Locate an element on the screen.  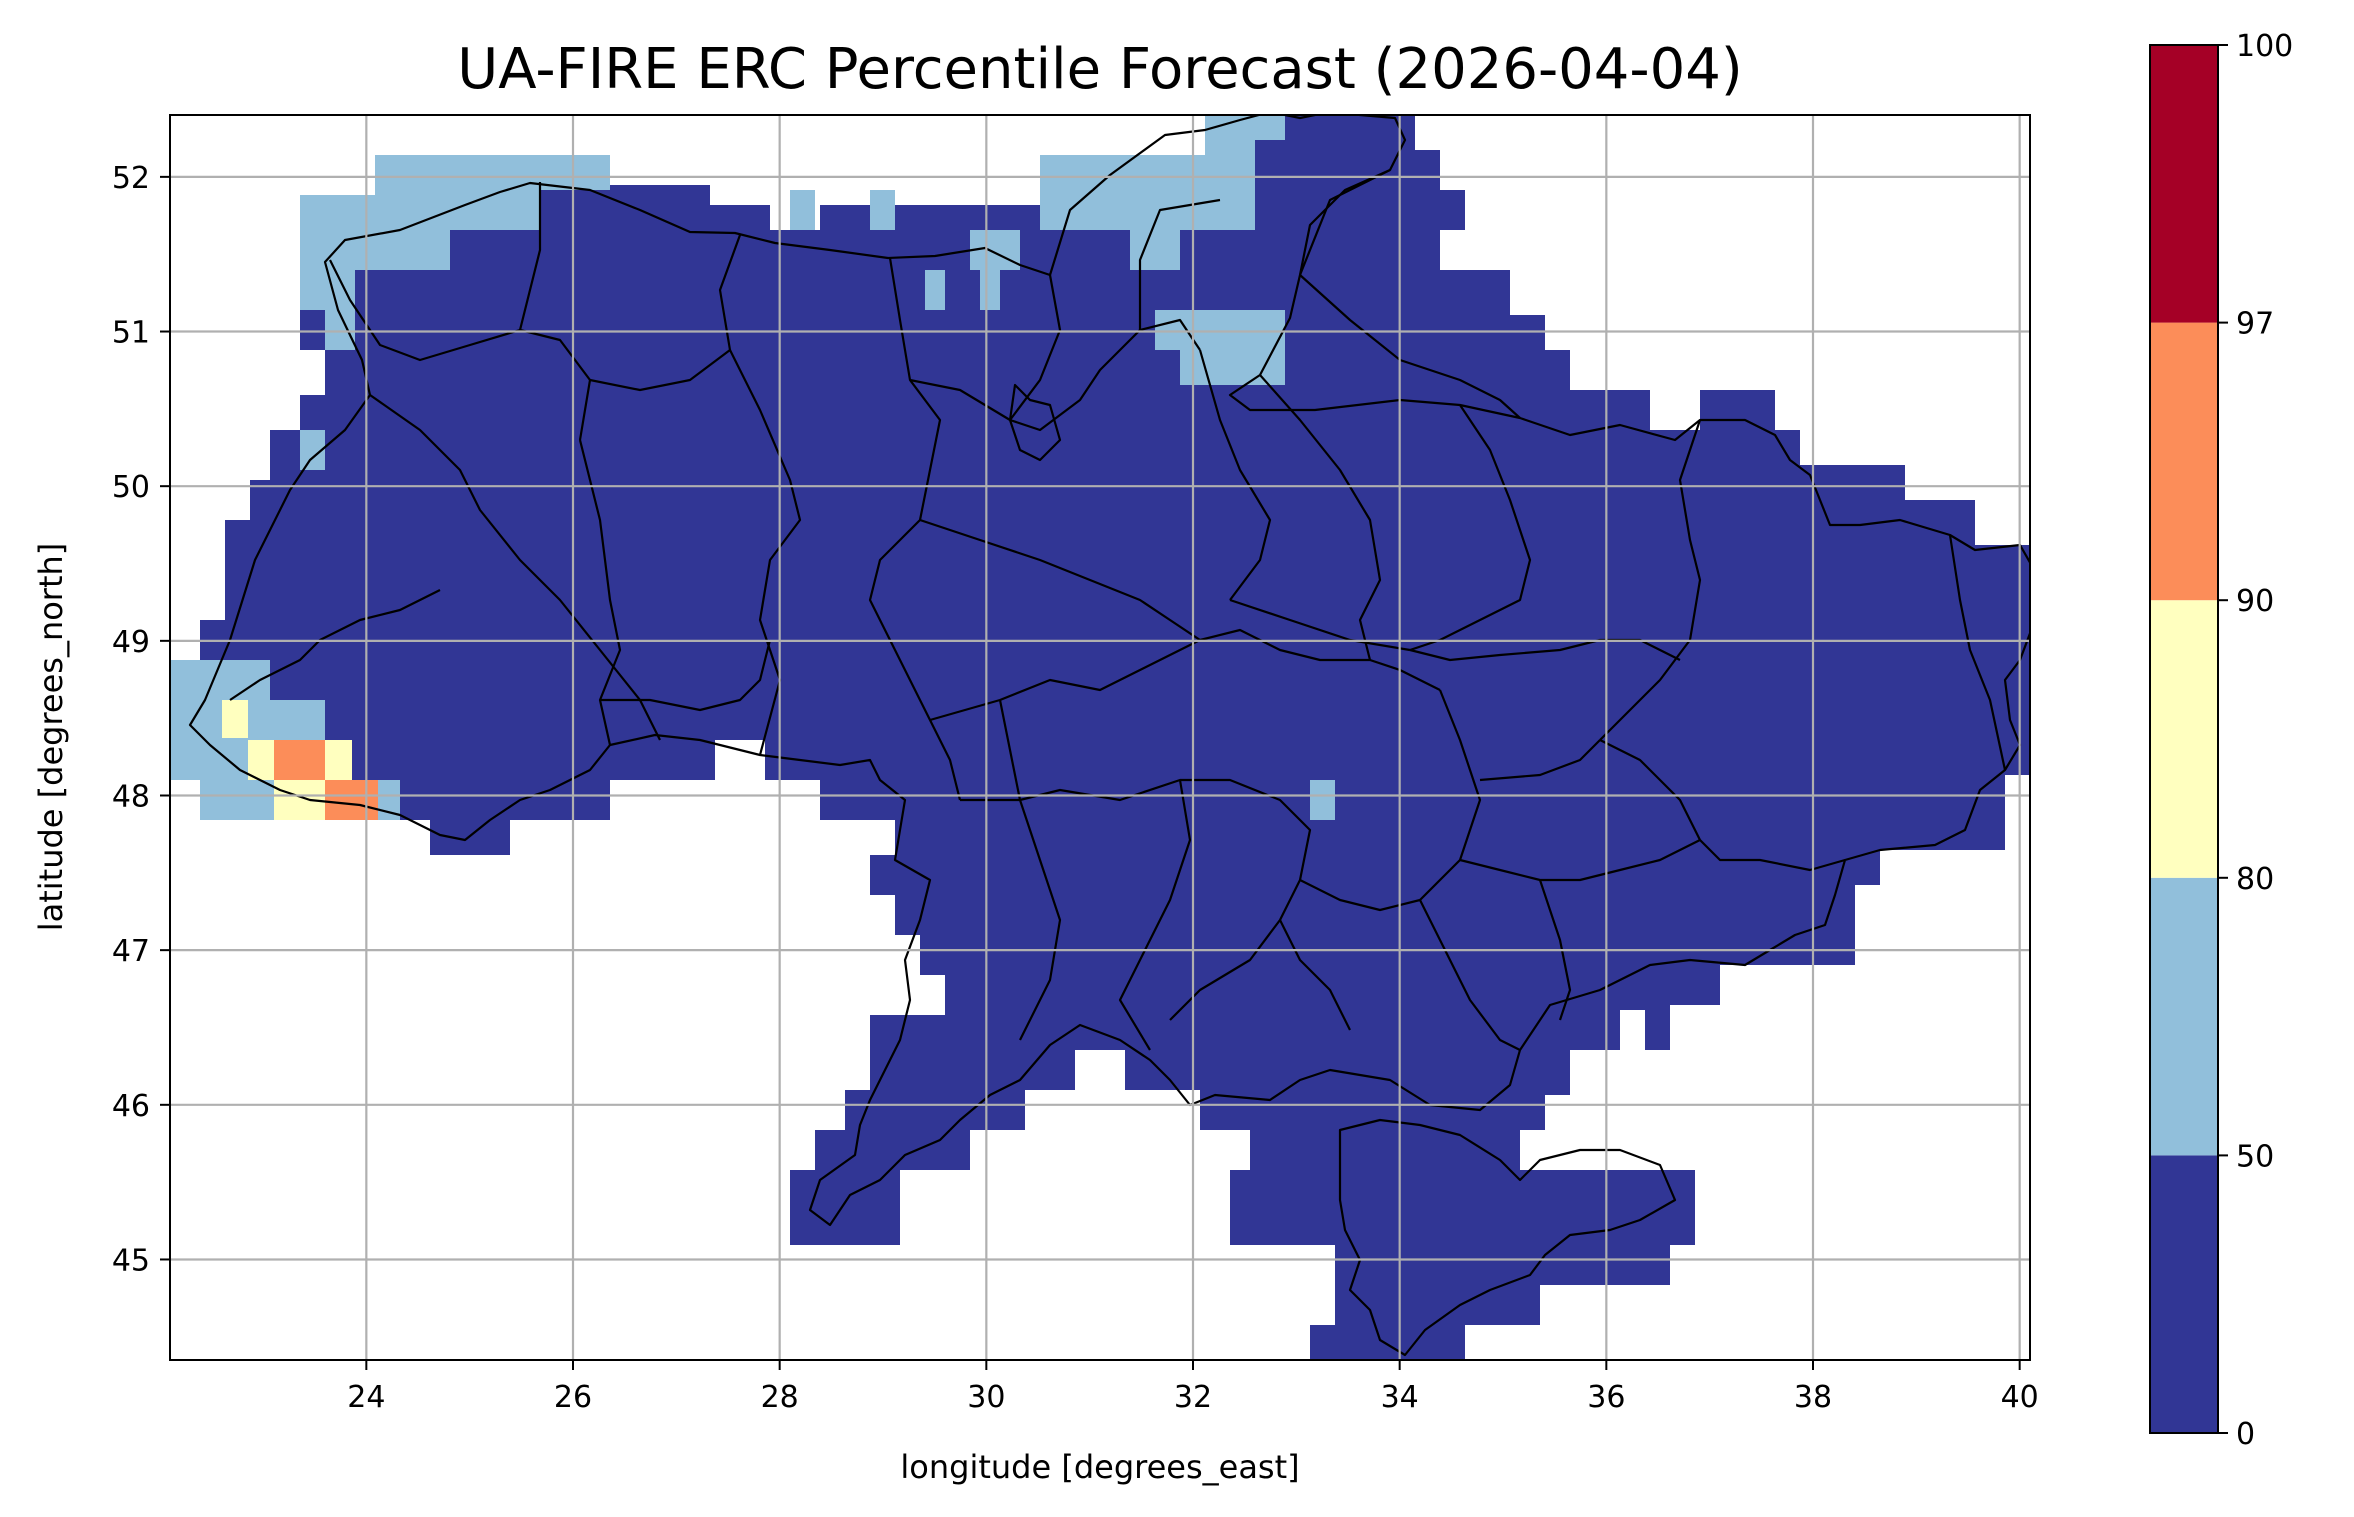
colorbar-tick-label: 100 is located at coordinates (2264, 46).